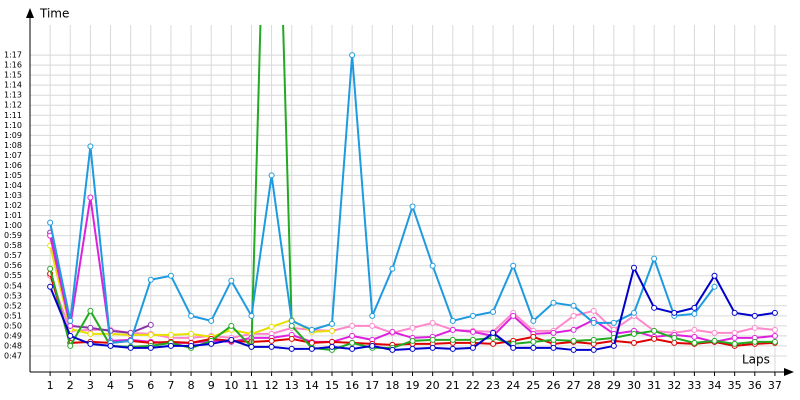 Image resolution: width=800 pixels, height=400 pixels. What do you see at coordinates (312, 385) in the screenshot?
I see `x-tick-label: 14` at bounding box center [312, 385].